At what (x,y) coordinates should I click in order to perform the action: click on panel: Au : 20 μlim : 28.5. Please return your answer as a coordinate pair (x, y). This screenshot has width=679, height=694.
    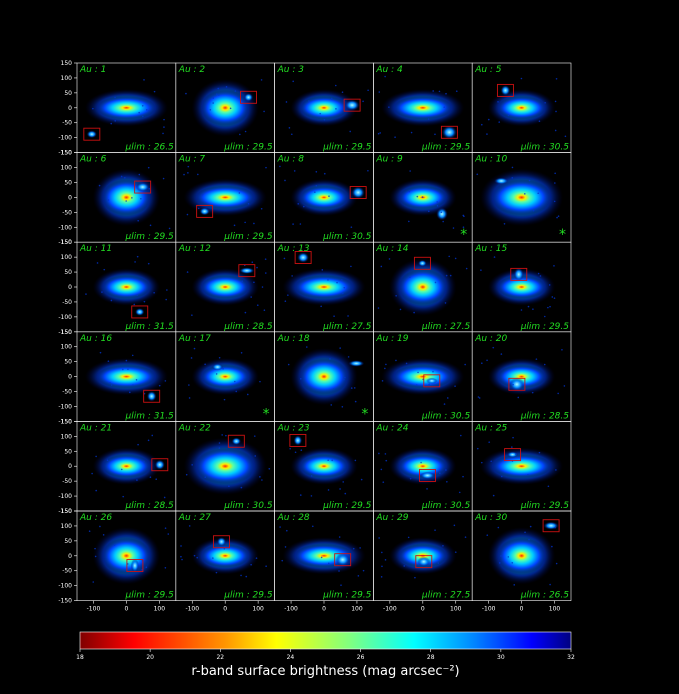
    Looking at the image, I should click on (521, 376).